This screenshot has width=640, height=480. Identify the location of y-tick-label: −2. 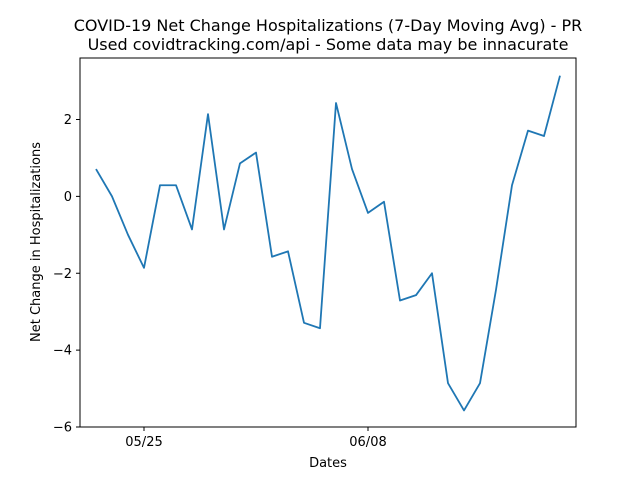
(62, 274).